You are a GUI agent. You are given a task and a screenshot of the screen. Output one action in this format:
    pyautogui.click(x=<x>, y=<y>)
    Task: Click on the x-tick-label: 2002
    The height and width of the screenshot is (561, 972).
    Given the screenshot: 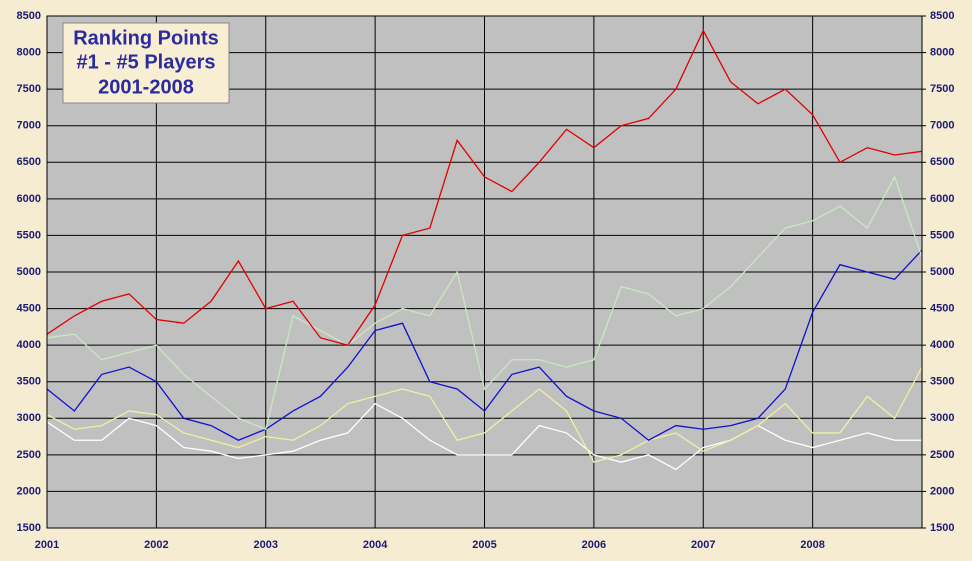 What is the action you would take?
    pyautogui.click(x=156, y=545)
    